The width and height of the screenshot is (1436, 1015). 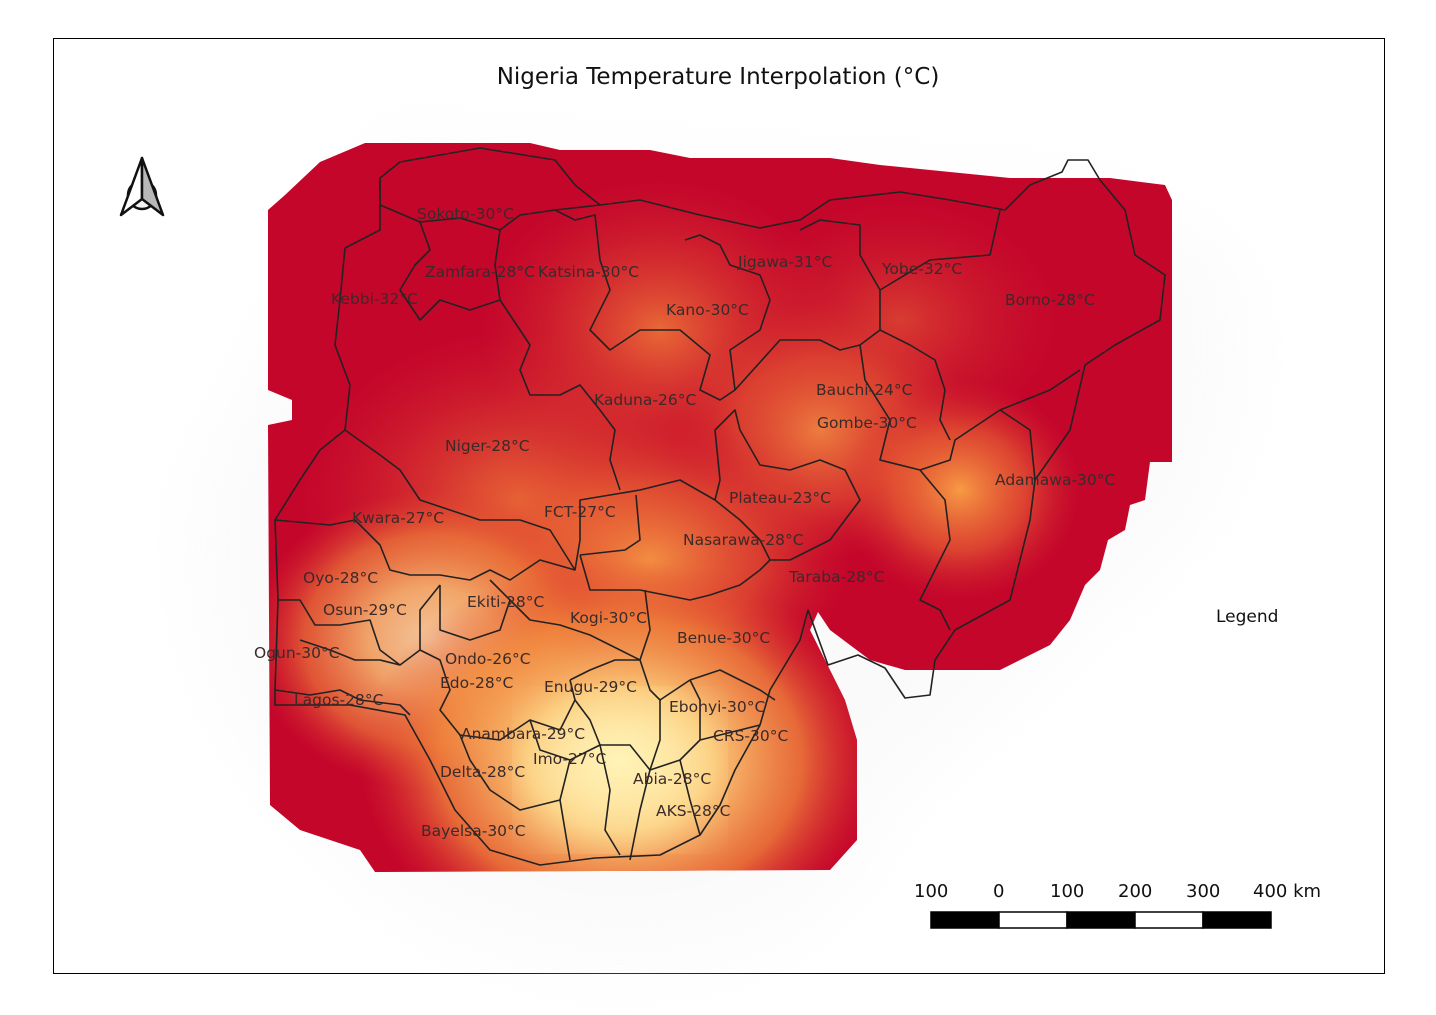 I want to click on scale-label: 0, so click(x=999, y=891).